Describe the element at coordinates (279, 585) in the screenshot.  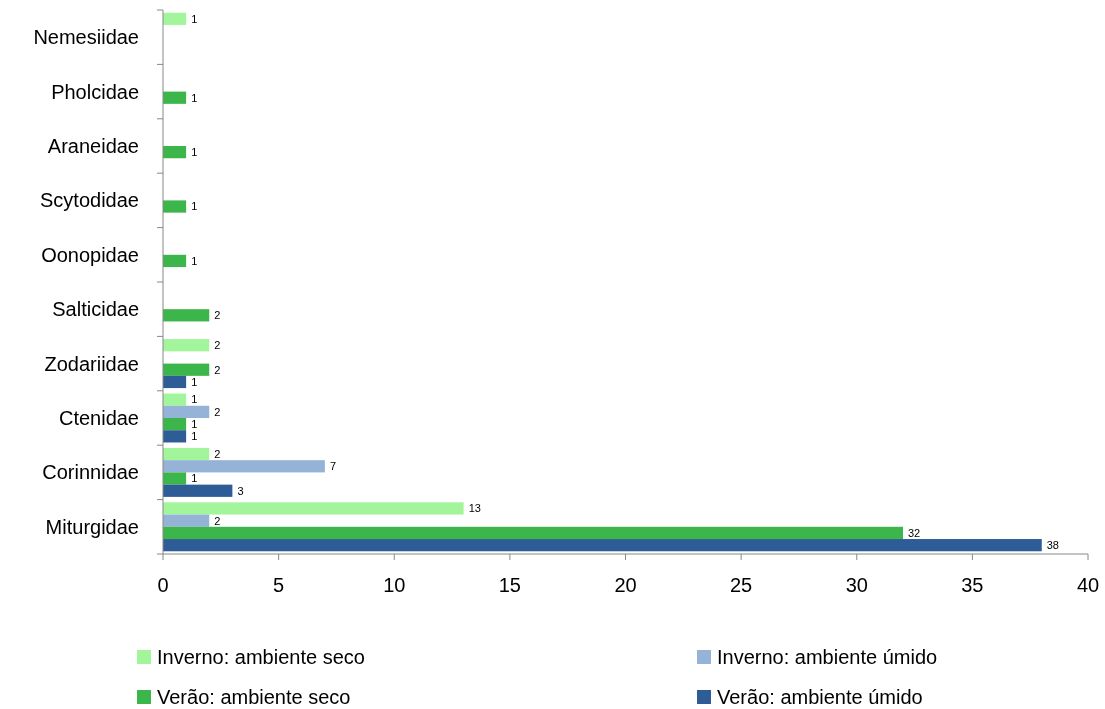
I see `x-tick-label: 5` at that location.